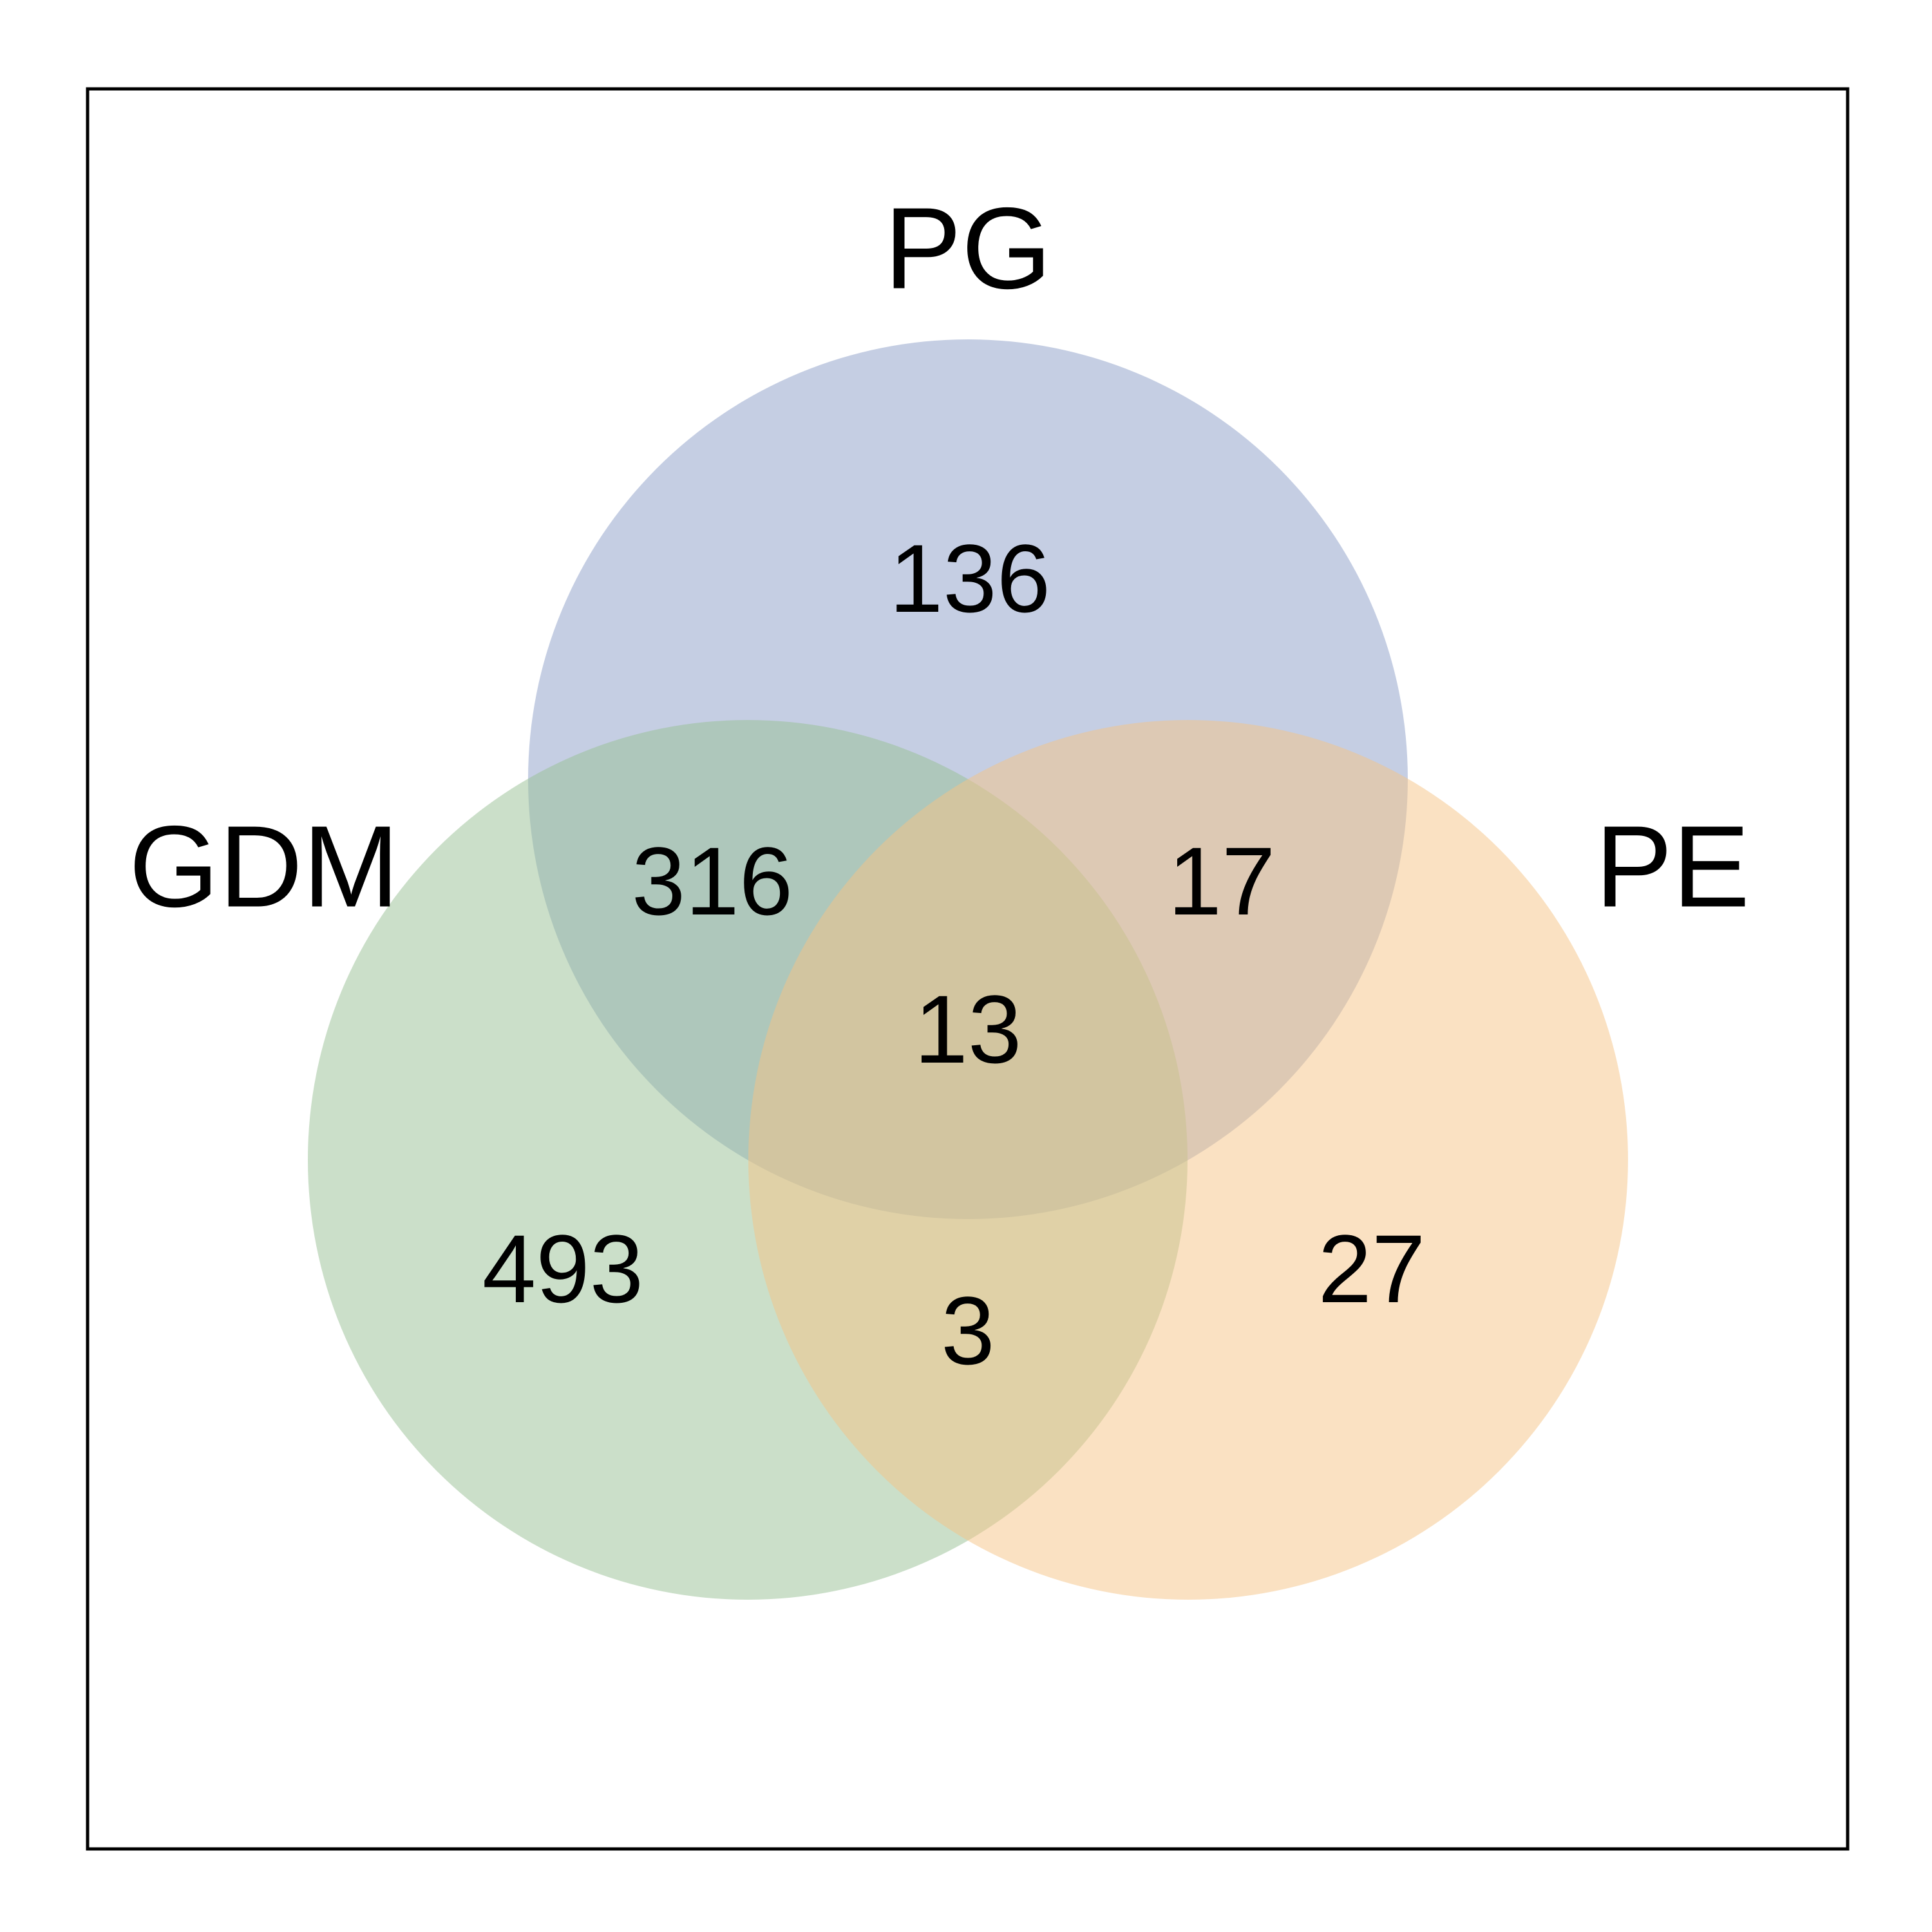 The height and width of the screenshot is (1932, 1932). Describe the element at coordinates (968, 1331) in the screenshot. I see `count-gdm-pe: 3` at that location.